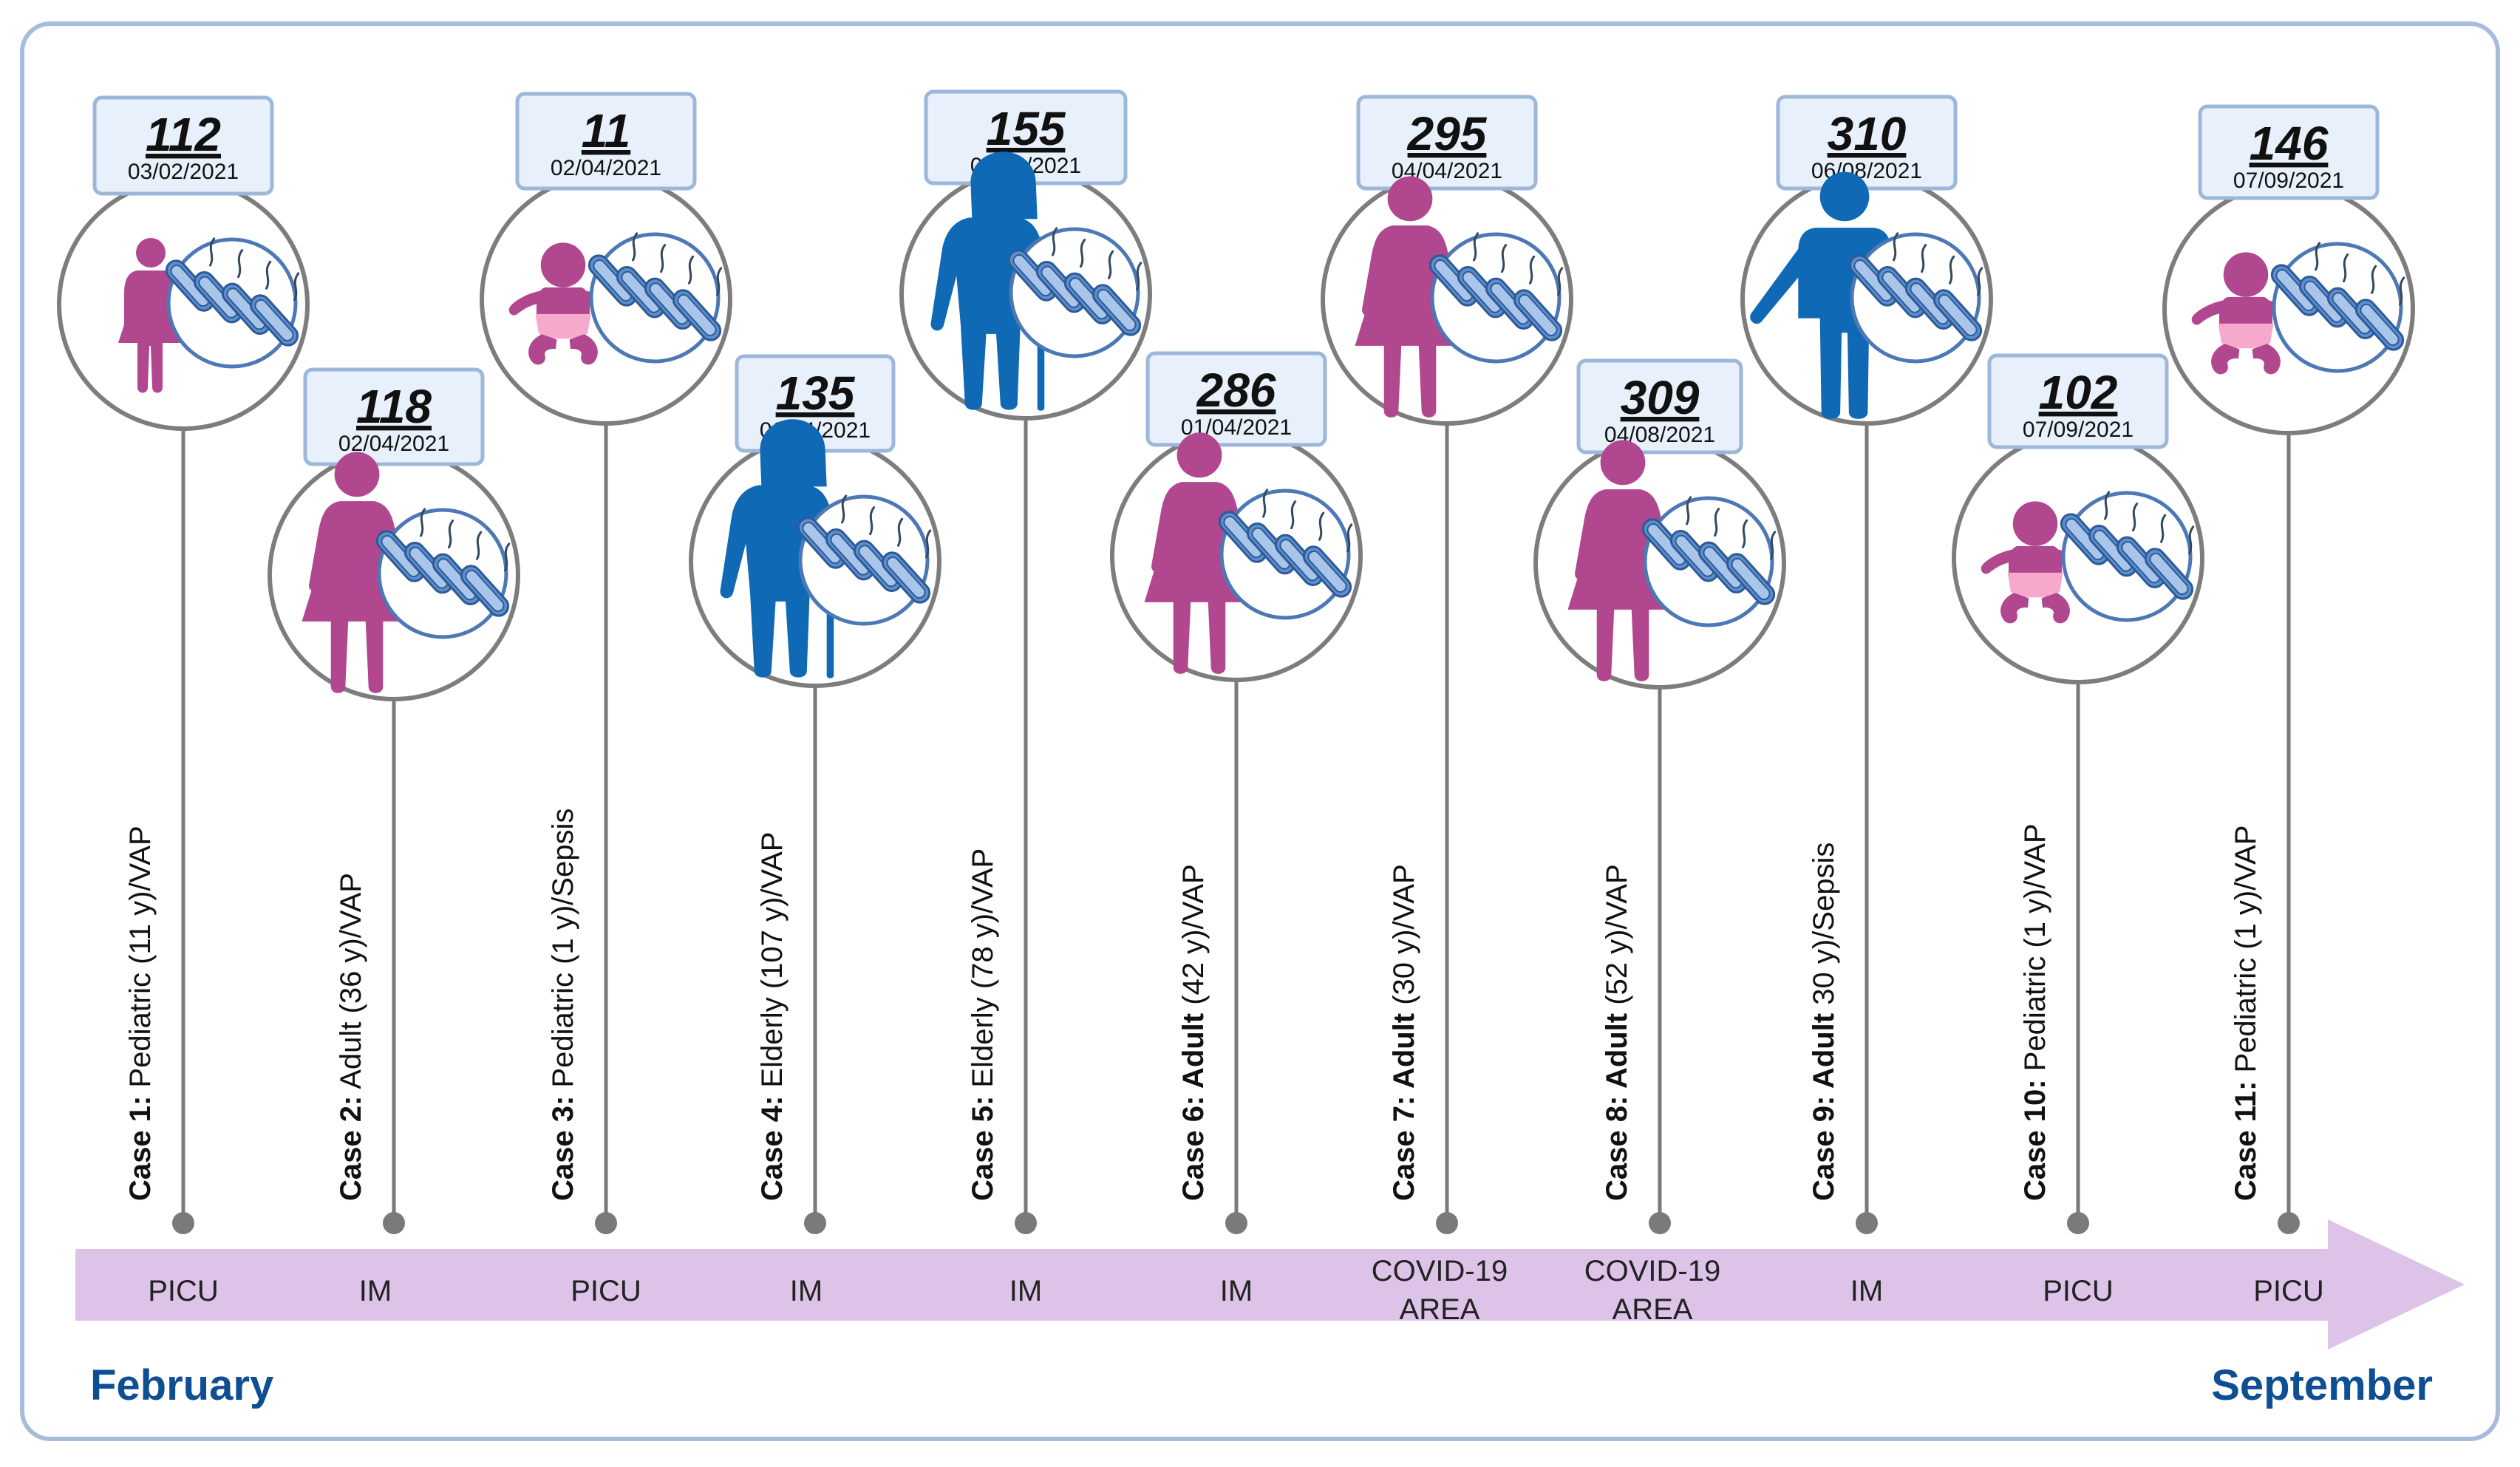 This screenshot has height=1467, width=2520. I want to click on case-id-label: 112, so click(183, 134).